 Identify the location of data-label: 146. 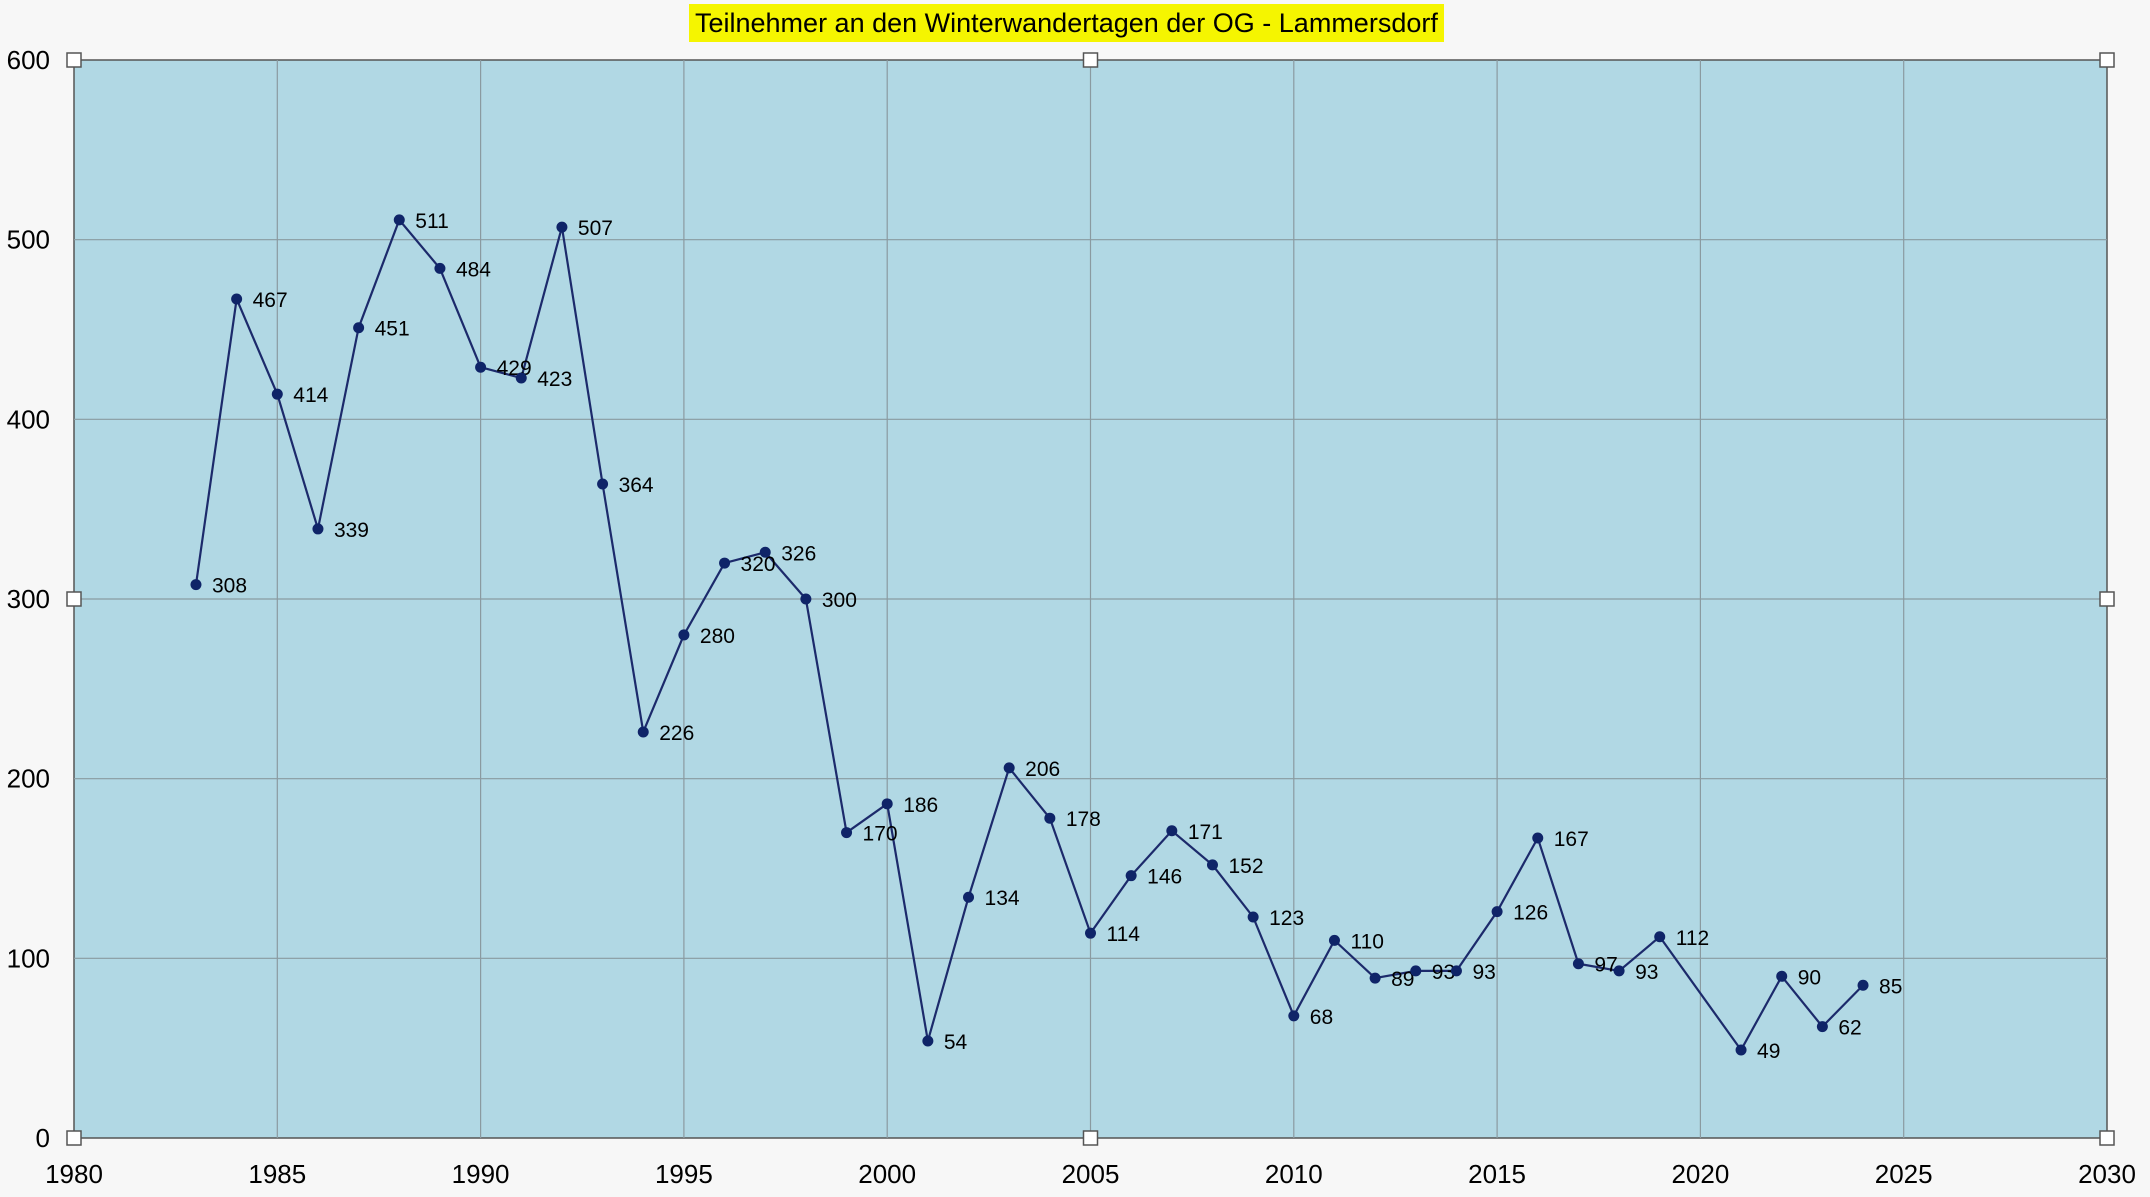
(1164, 877).